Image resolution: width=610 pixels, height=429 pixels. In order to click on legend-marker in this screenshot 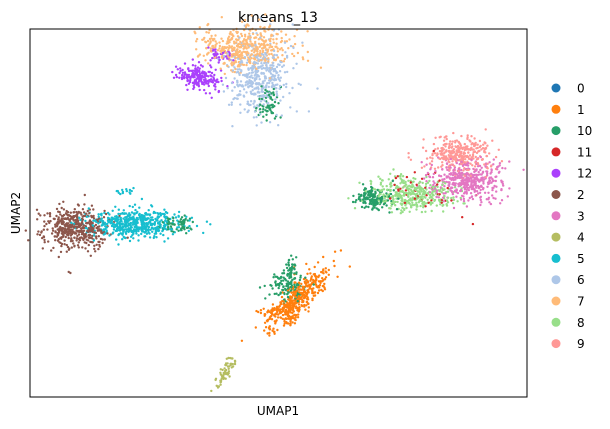, I will do `click(556, 88)`.